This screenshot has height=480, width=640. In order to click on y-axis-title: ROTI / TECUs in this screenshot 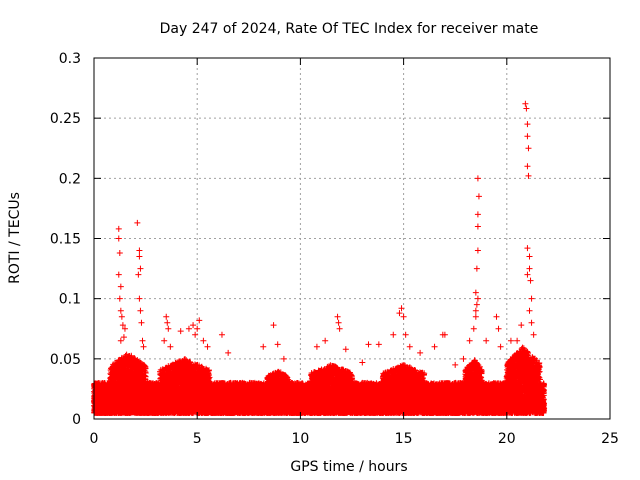, I will do `click(15, 238)`.